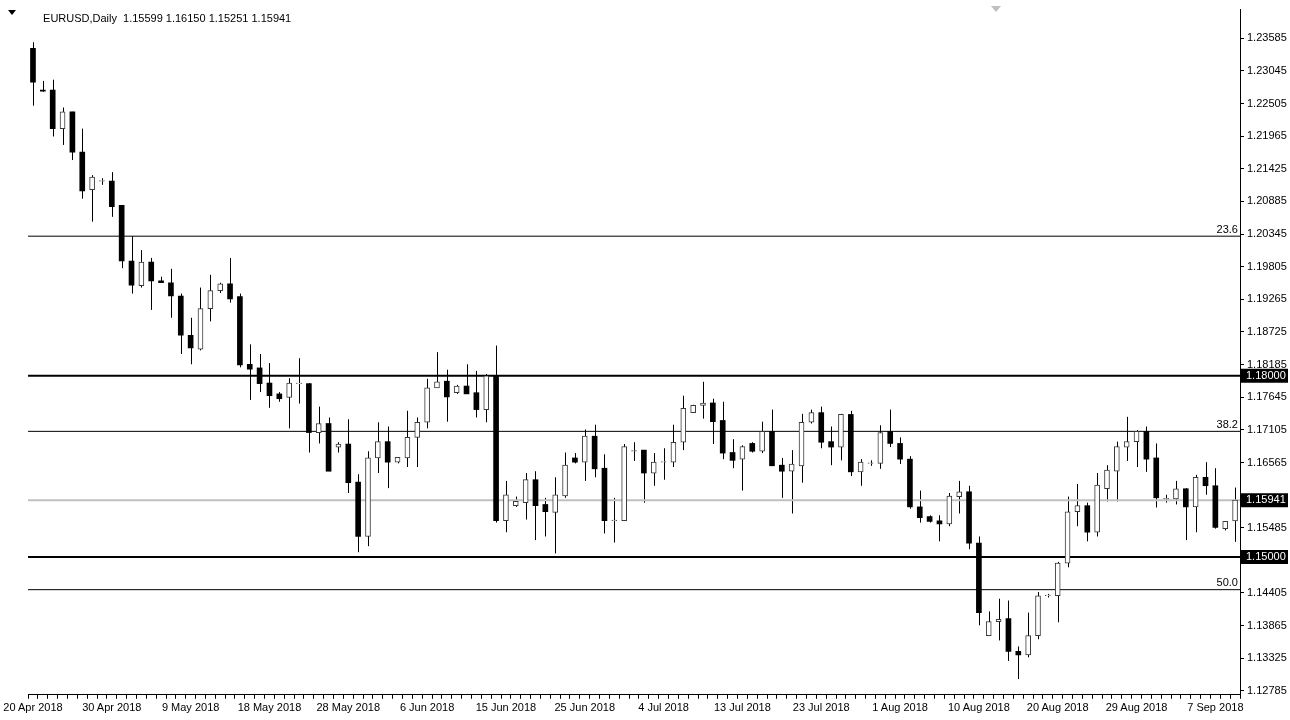 Image resolution: width=1290 pixels, height=720 pixels. I want to click on y-tick-label: 1.17105, so click(1267, 428).